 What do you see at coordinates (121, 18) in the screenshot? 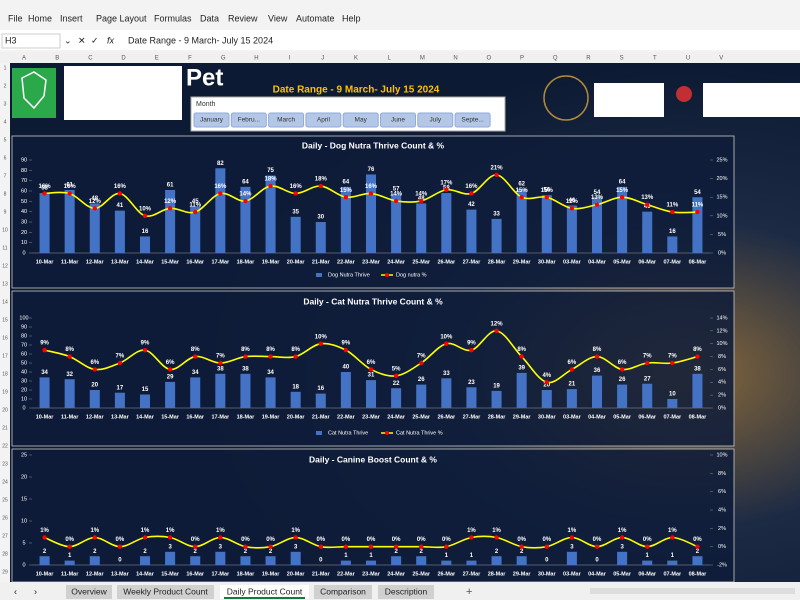
I see `menu-item: Page Layout` at bounding box center [121, 18].